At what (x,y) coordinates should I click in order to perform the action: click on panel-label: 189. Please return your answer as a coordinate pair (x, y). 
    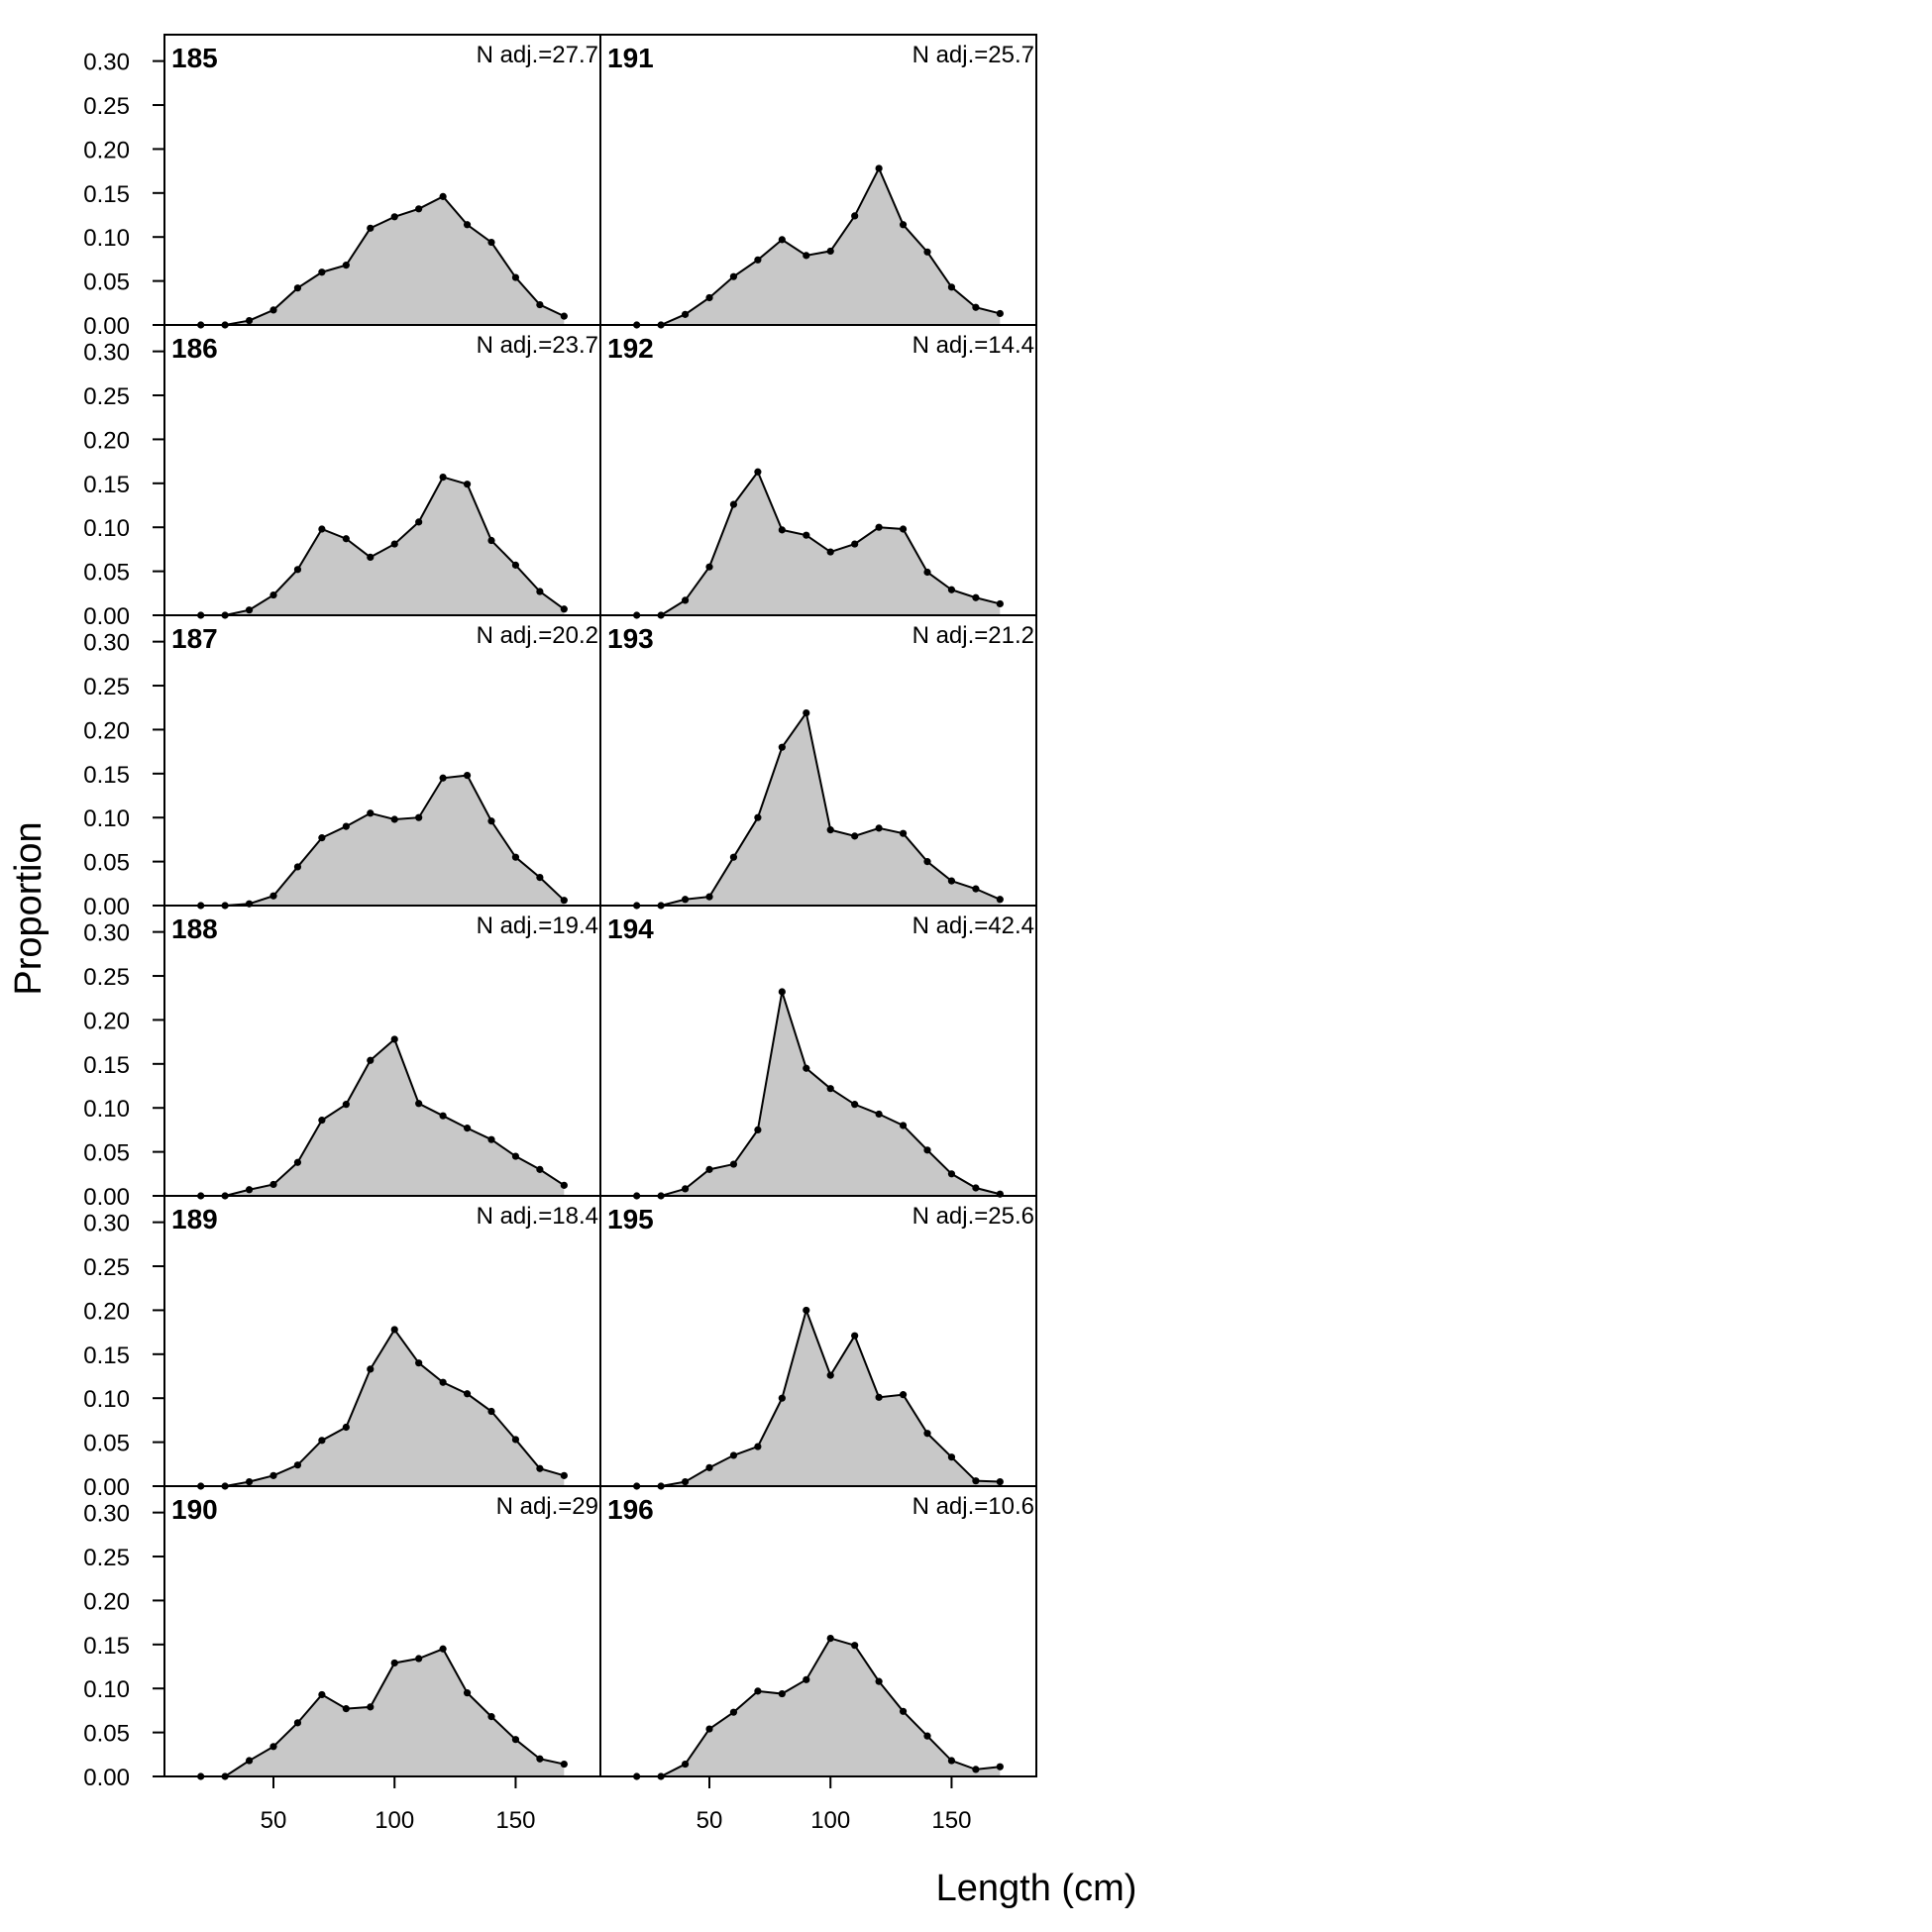
    Looking at the image, I should click on (194, 1219).